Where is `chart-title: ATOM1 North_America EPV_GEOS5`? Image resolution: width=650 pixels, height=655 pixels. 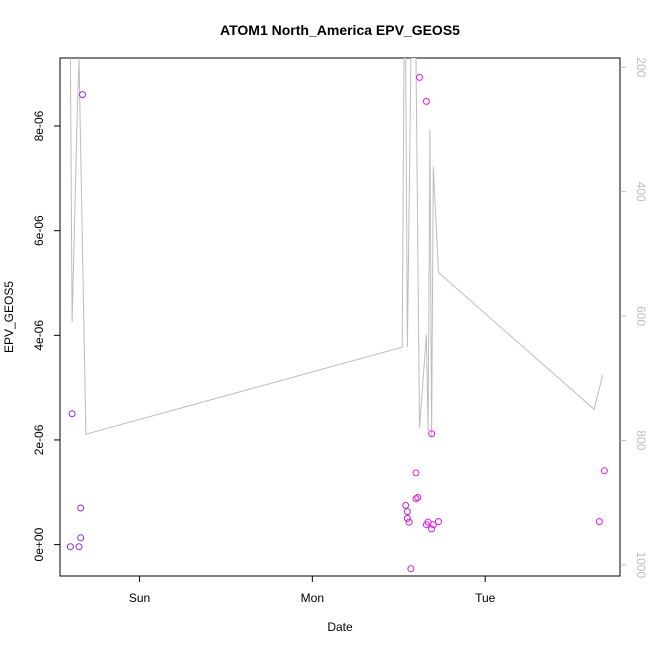 chart-title: ATOM1 North_America EPV_GEOS5 is located at coordinates (340, 30).